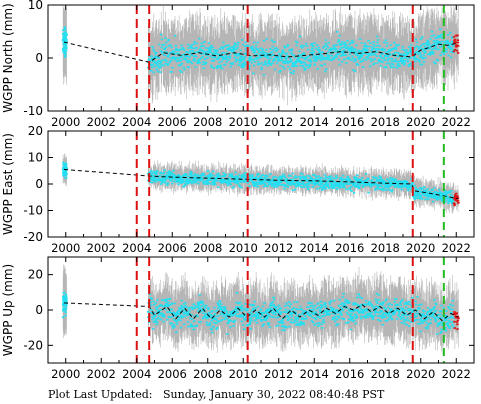 Image resolution: width=481 pixels, height=404 pixels. What do you see at coordinates (8, 58) in the screenshot?
I see `y-axis-label: WGPP North (mm)` at bounding box center [8, 58].